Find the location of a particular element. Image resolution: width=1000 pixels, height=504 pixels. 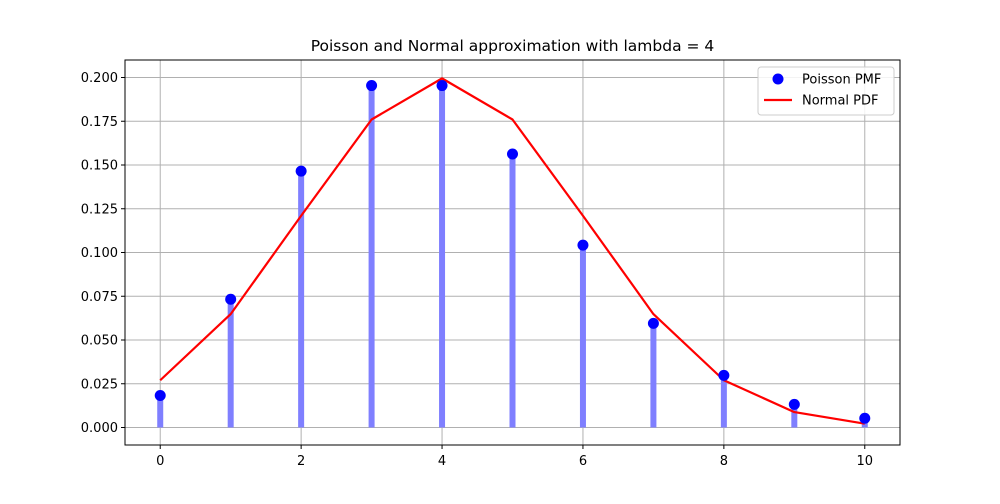

y-tick-label: 0.100 is located at coordinates (99, 253).